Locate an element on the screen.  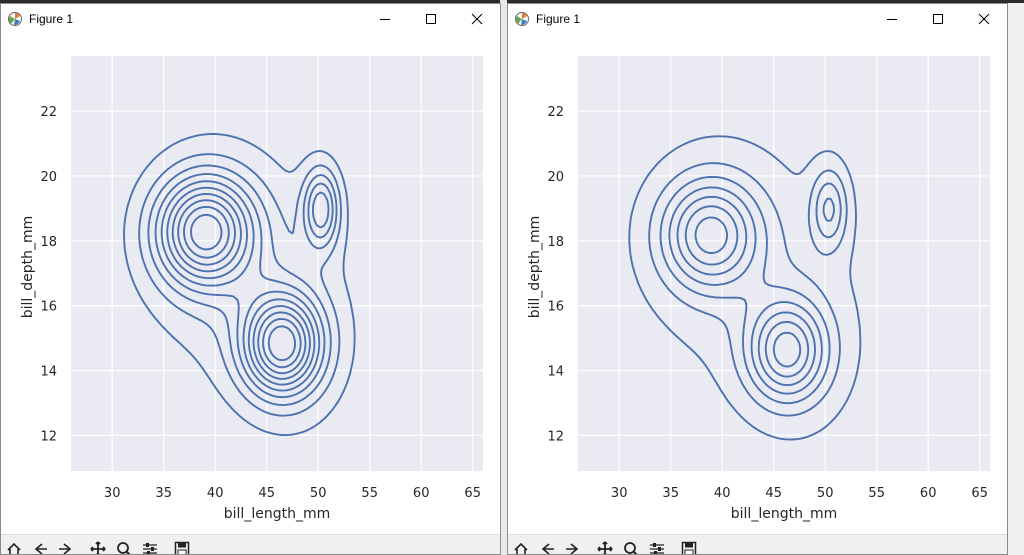
configure-subplots-icon is located at coordinates (150, 548).